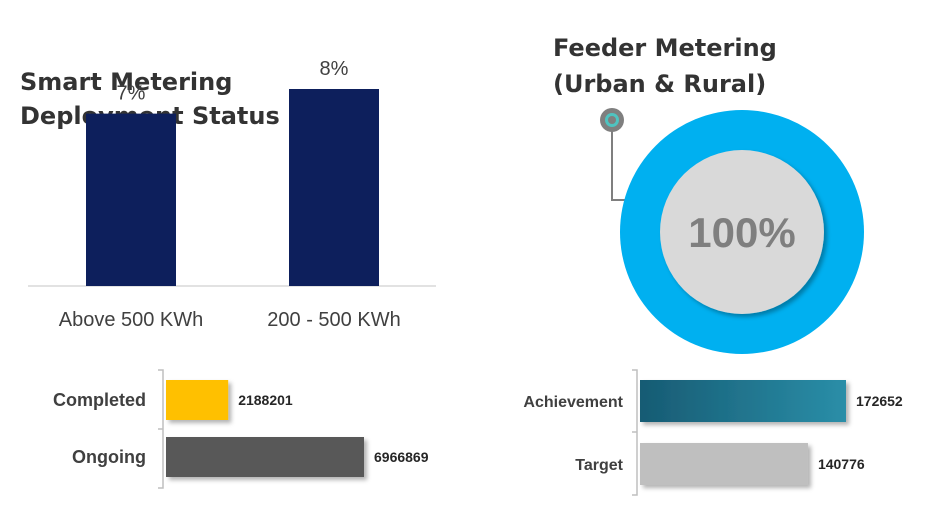  What do you see at coordinates (265, 400) in the screenshot?
I see `hbar-value-label-0: 2188201` at bounding box center [265, 400].